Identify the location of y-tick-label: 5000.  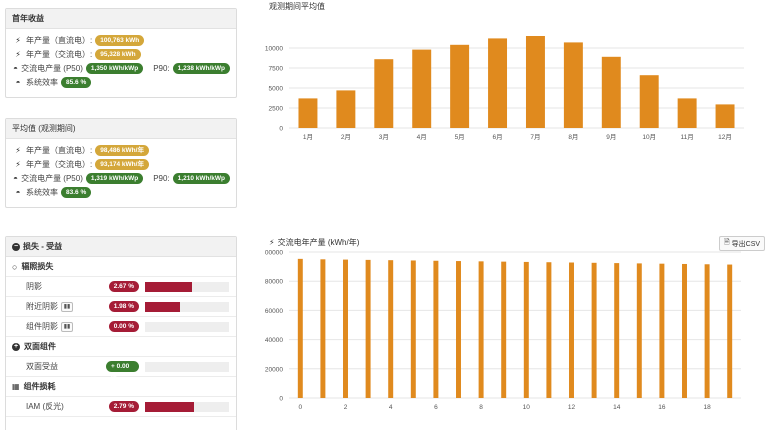
(276, 89).